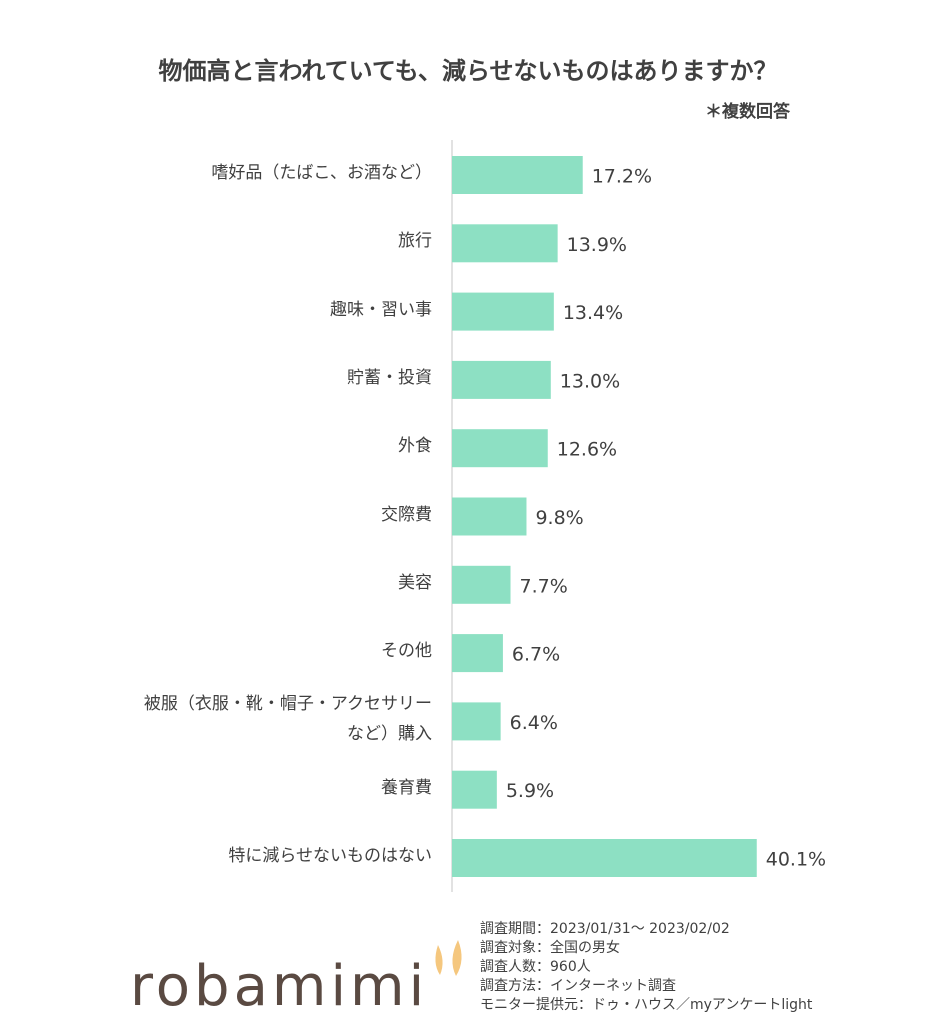  What do you see at coordinates (415, 241) in the screenshot?
I see `category-label: 旅行` at bounding box center [415, 241].